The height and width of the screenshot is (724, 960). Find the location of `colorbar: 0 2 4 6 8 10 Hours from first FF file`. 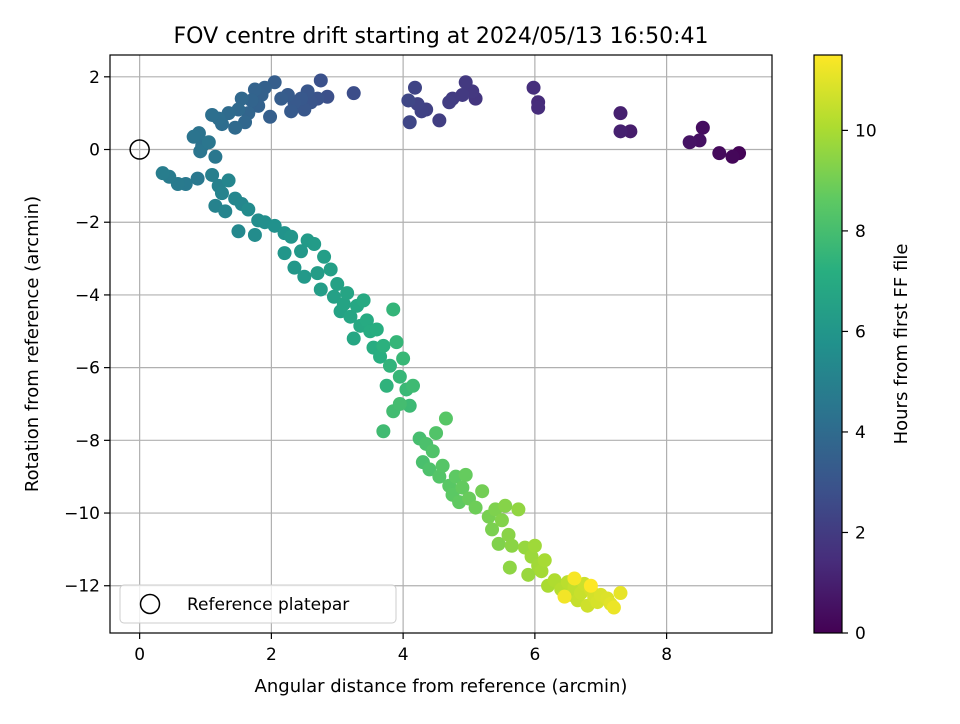

colorbar: 0 2 4 6 8 10 Hours from first FF file is located at coordinates (862, 349).